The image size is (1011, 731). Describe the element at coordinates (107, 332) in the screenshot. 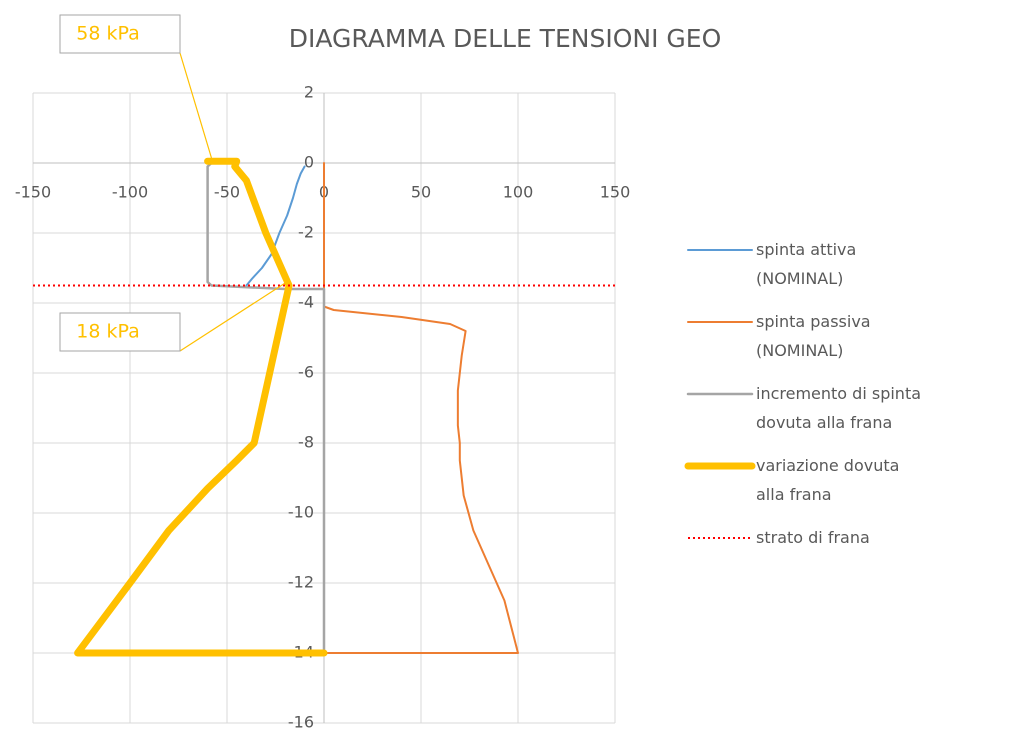

I see `annotation-text: 18 kPa` at that location.